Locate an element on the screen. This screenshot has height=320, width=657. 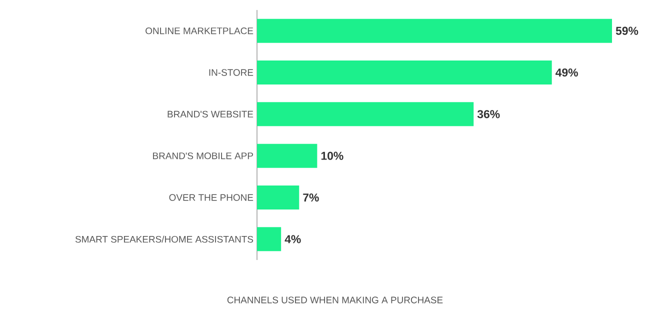
data-label: 4% is located at coordinates (292, 239).